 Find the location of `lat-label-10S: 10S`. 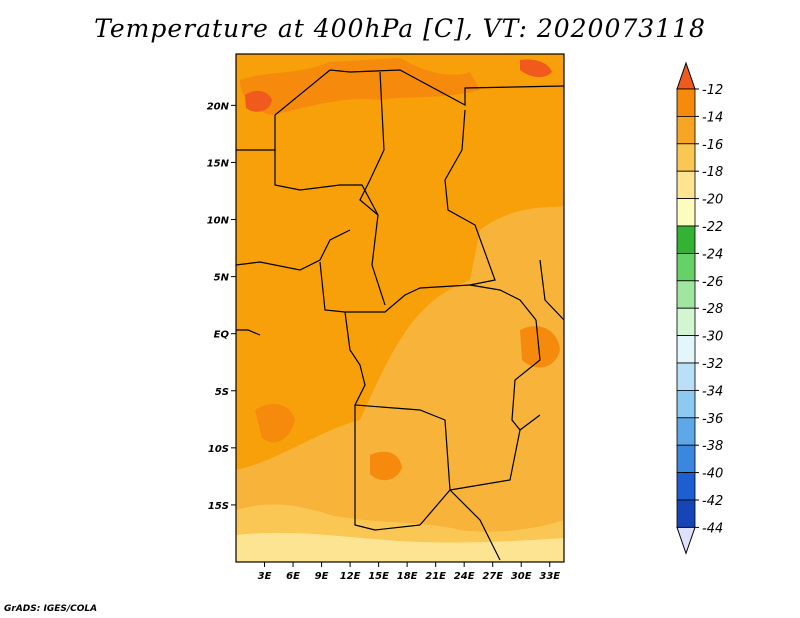

lat-label-10S: 10S is located at coordinates (218, 449).